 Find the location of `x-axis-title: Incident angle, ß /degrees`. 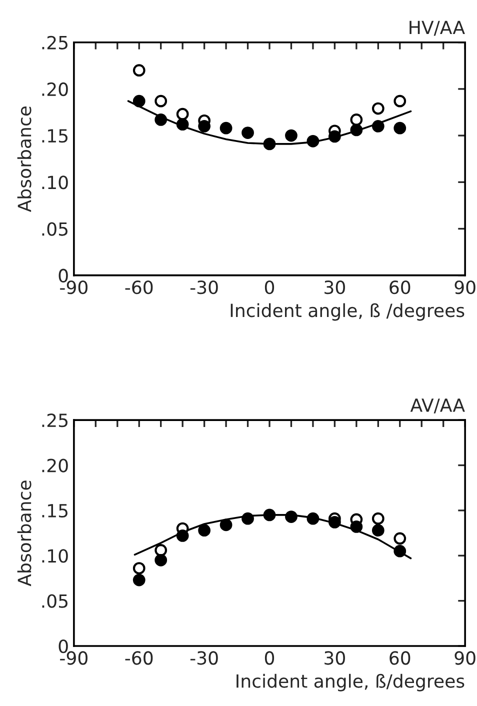

x-axis-title: Incident angle, ß /degrees is located at coordinates (347, 312).